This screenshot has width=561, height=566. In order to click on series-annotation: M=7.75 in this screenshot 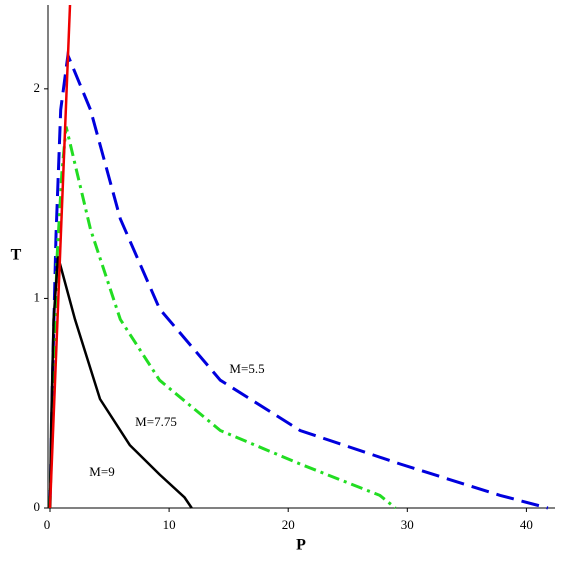, I will do `click(156, 421)`.